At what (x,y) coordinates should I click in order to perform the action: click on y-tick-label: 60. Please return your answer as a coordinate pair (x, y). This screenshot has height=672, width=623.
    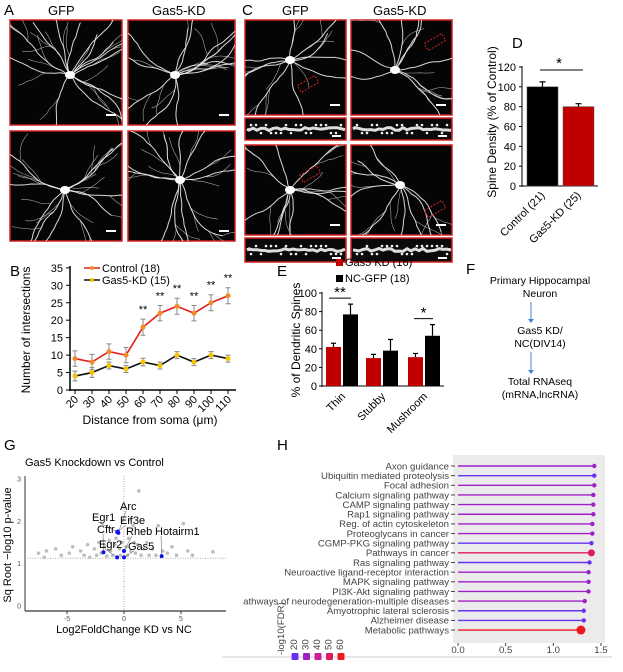
    Looking at the image, I should click on (311, 331).